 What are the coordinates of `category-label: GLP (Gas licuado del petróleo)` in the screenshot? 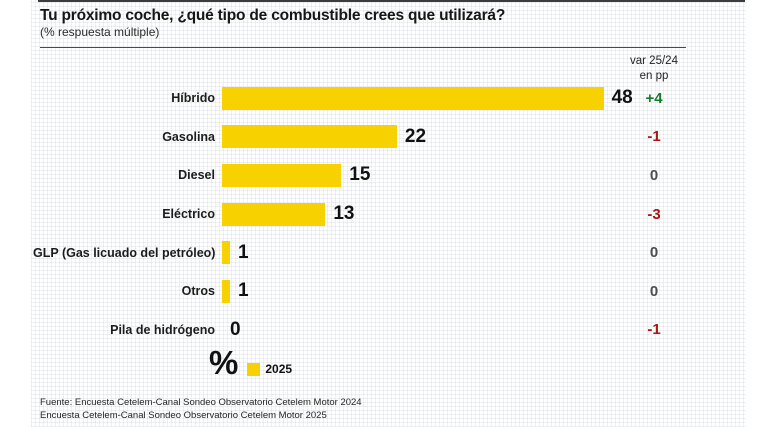 It's located at (124, 252).